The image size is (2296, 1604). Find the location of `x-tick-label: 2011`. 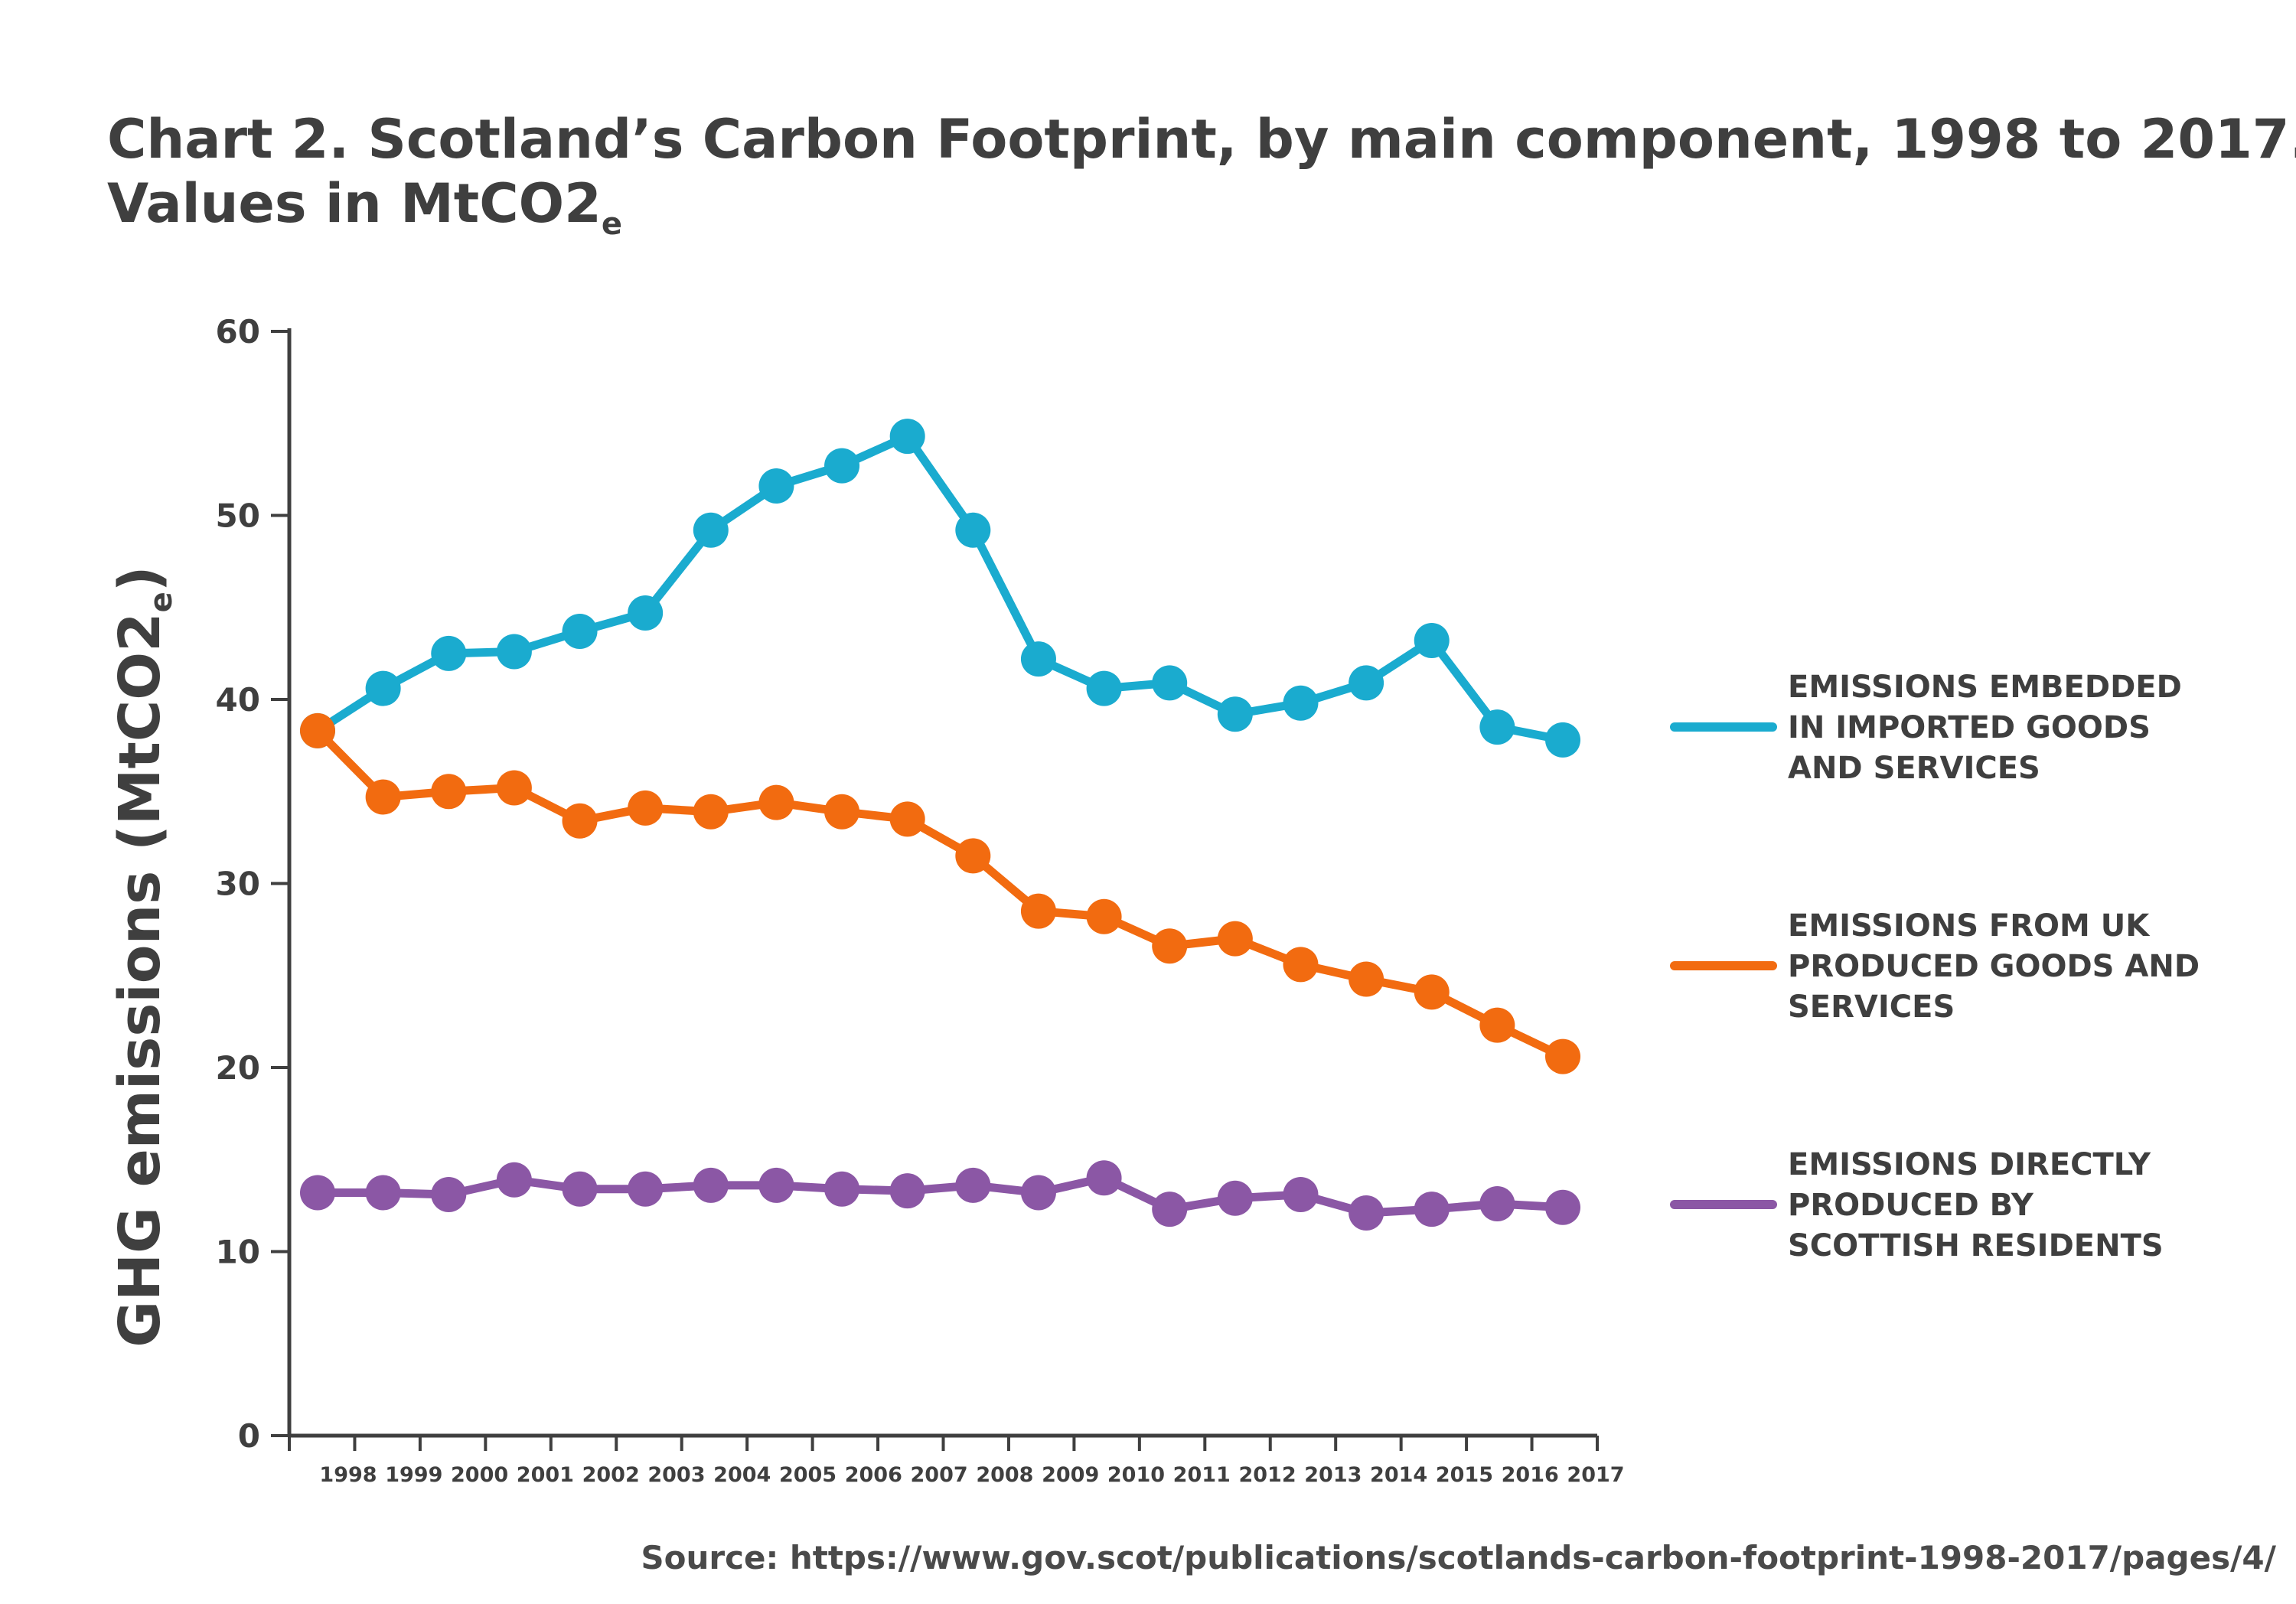

x-tick-label: 2011 is located at coordinates (1202, 1475).